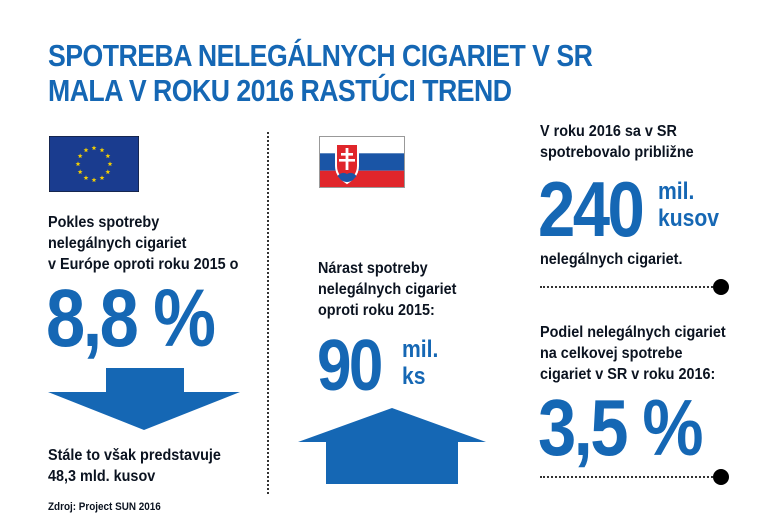  Describe the element at coordinates (104, 507) in the screenshot. I see `source-note: Zdroj: Project SUN 2016` at that location.